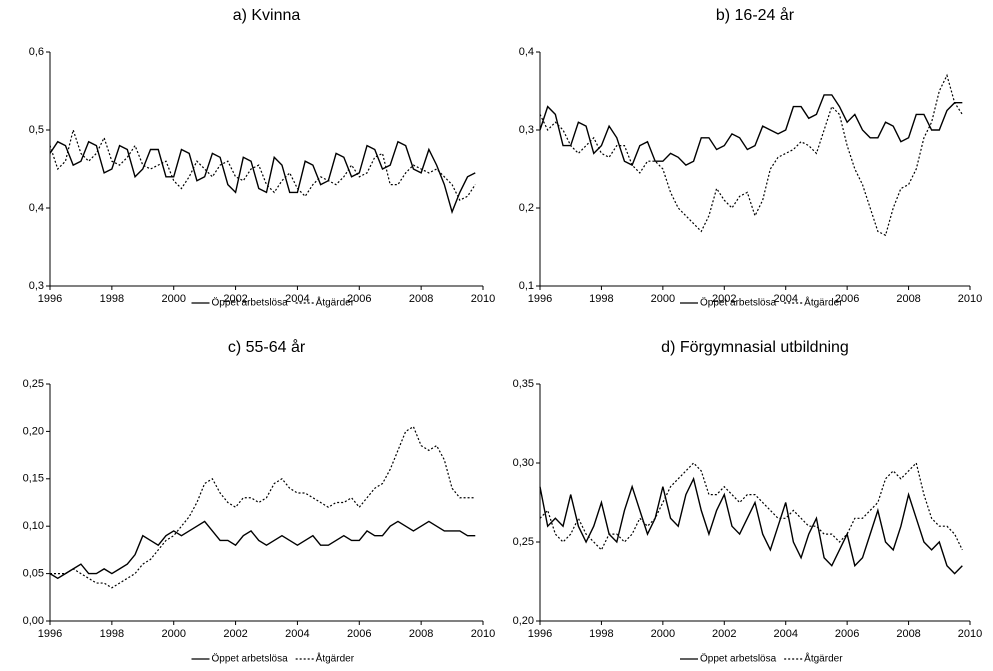 The image size is (993, 671). I want to click on y-tick-label: 0,1, so click(526, 286).